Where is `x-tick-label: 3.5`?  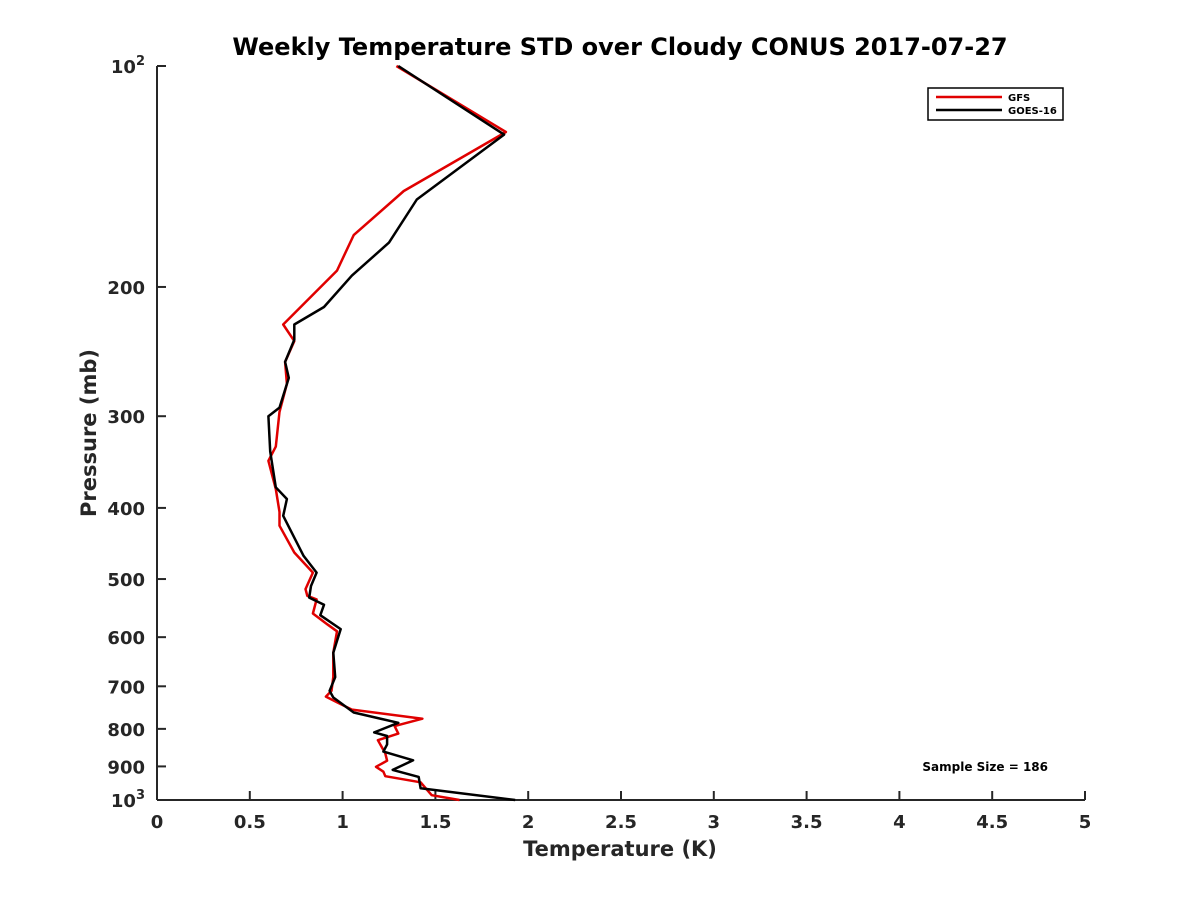 x-tick-label: 3.5 is located at coordinates (807, 822).